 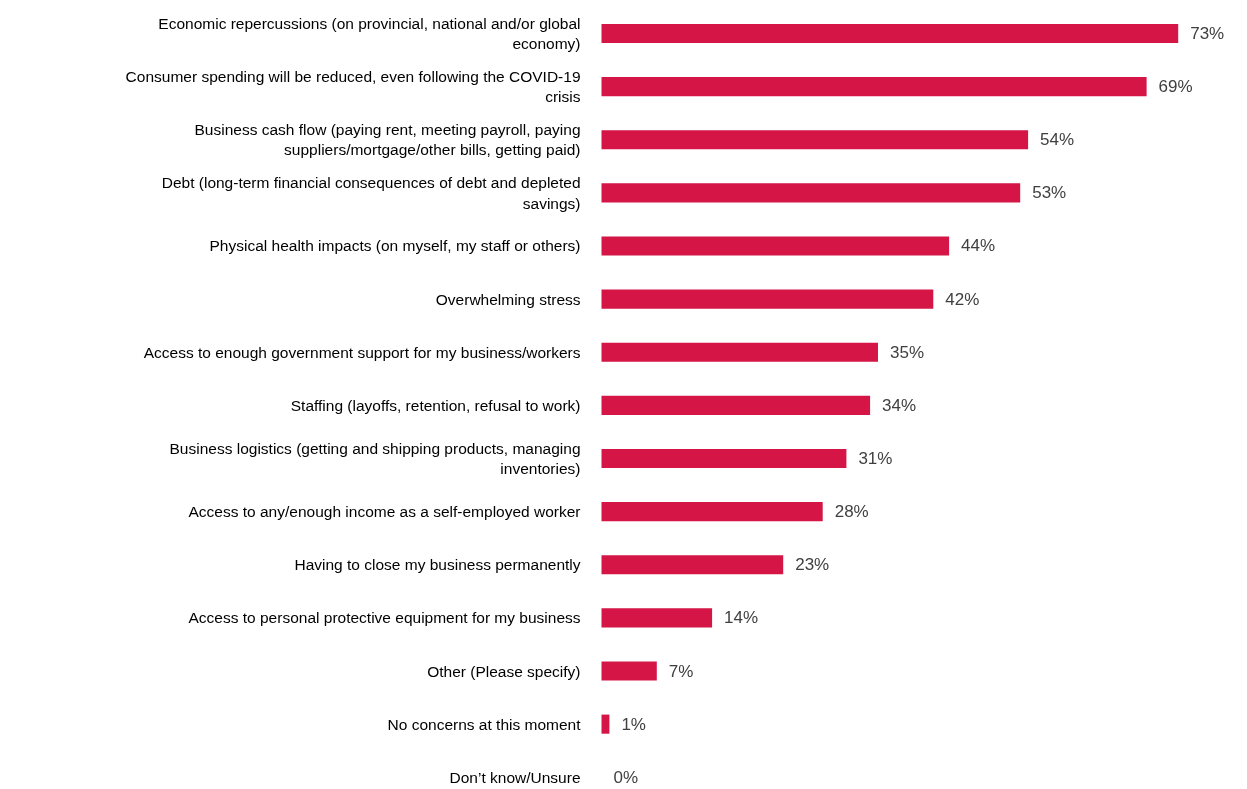 What do you see at coordinates (1207, 33) in the screenshot?
I see `data-label: 73%` at bounding box center [1207, 33].